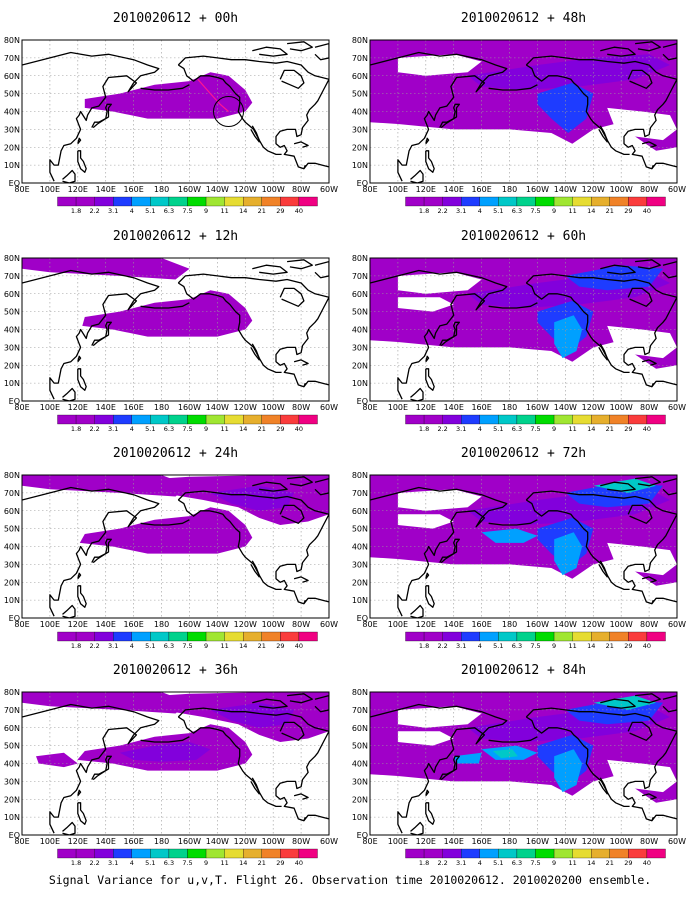 The height and width of the screenshot is (900, 700). I want to click on lat-tick-label: 40N, so click(12, 112).